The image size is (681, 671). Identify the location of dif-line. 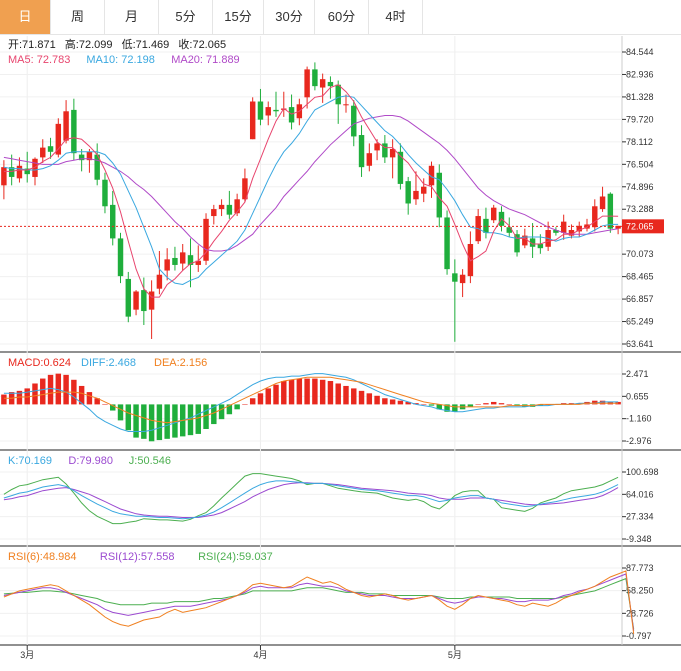
(311, 402).